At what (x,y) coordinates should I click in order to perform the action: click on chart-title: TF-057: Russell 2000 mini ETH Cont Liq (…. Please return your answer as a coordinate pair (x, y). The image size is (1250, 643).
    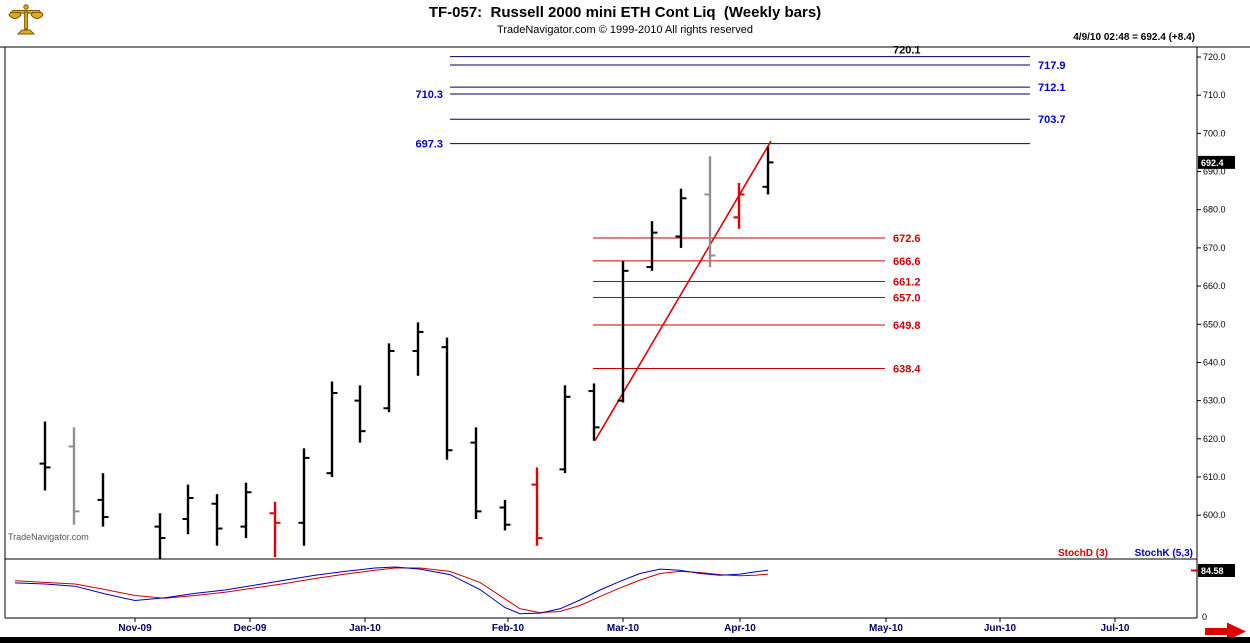
    Looking at the image, I should click on (625, 12).